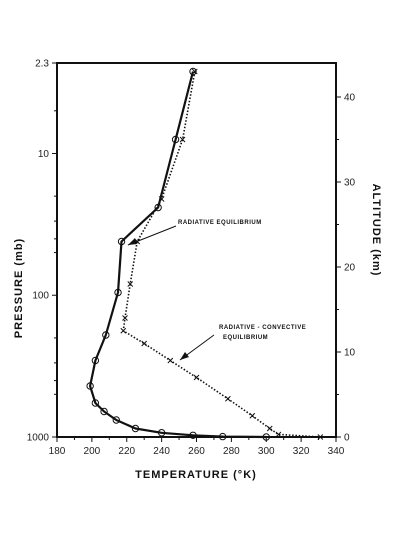  Describe the element at coordinates (132, 241) in the screenshot. I see `annotation-arrowhead-radiative` at that location.